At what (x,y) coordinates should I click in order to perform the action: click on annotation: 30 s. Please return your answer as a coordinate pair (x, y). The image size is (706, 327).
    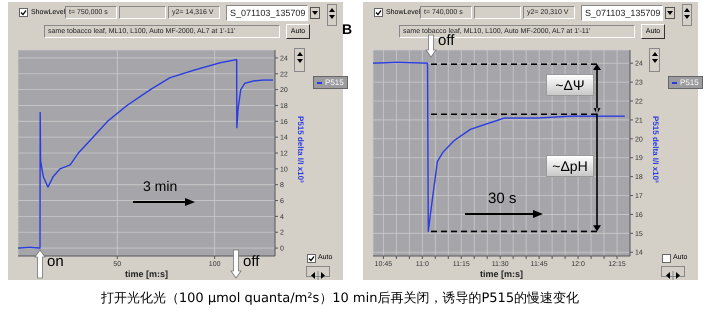
    Looking at the image, I should click on (502, 198).